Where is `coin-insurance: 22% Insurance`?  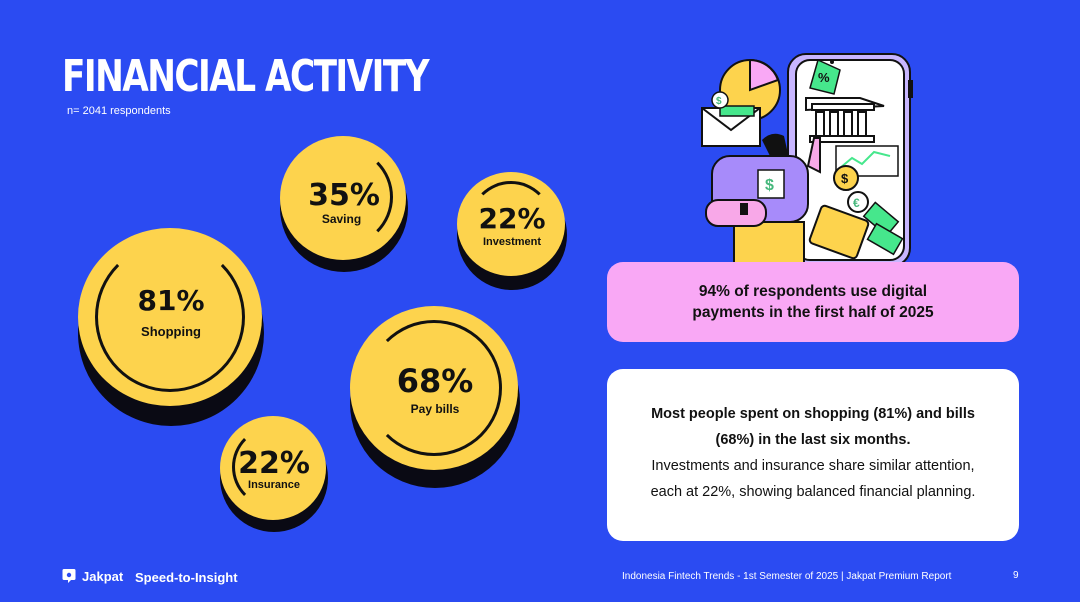
coin-insurance: 22% Insurance is located at coordinates (274, 474).